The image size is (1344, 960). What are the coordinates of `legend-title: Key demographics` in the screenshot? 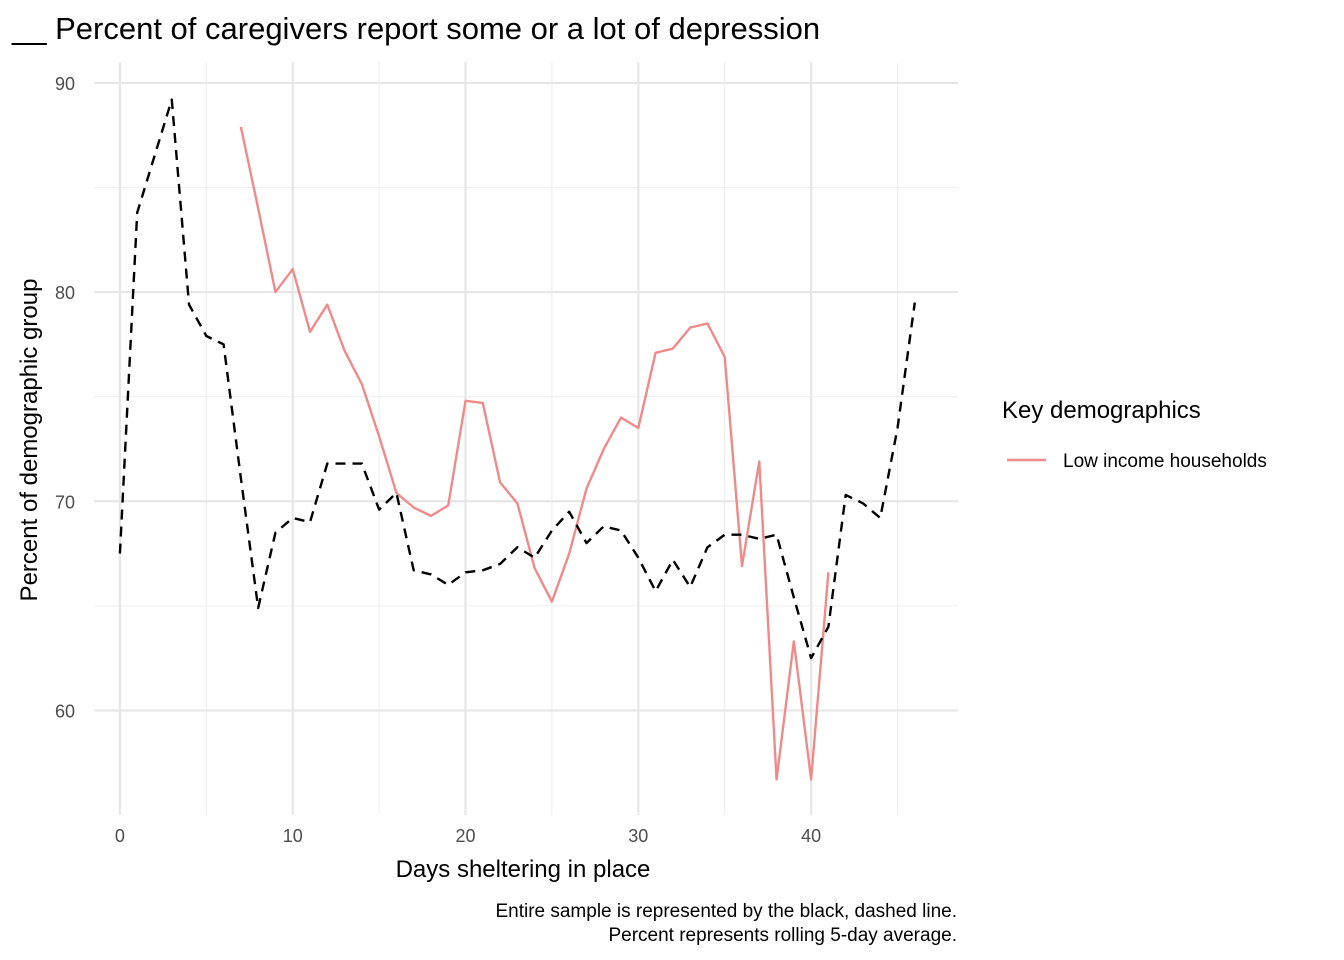 It's located at (1101, 410).